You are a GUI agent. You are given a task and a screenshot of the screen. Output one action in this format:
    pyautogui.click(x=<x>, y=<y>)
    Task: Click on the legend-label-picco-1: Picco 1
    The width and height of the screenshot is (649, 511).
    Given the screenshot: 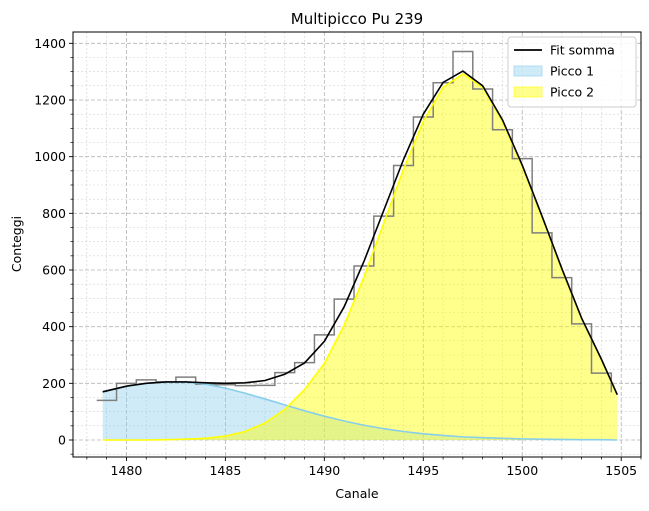 What is the action you would take?
    pyautogui.click(x=572, y=71)
    